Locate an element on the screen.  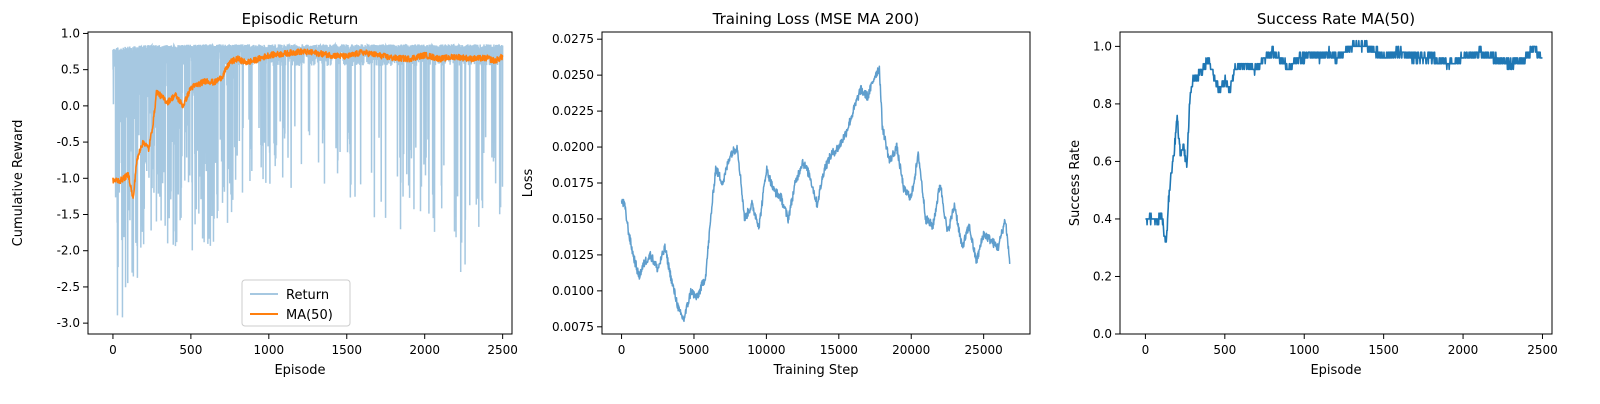
y-tick-label: 0.0075 is located at coordinates (573, 327).